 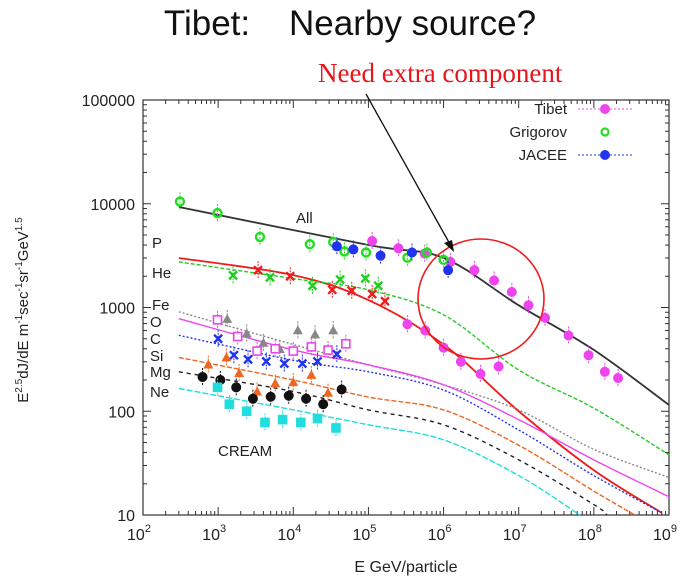 What do you see at coordinates (590, 533) in the screenshot?
I see `x-tick-label: 10⁸` at bounding box center [590, 533].